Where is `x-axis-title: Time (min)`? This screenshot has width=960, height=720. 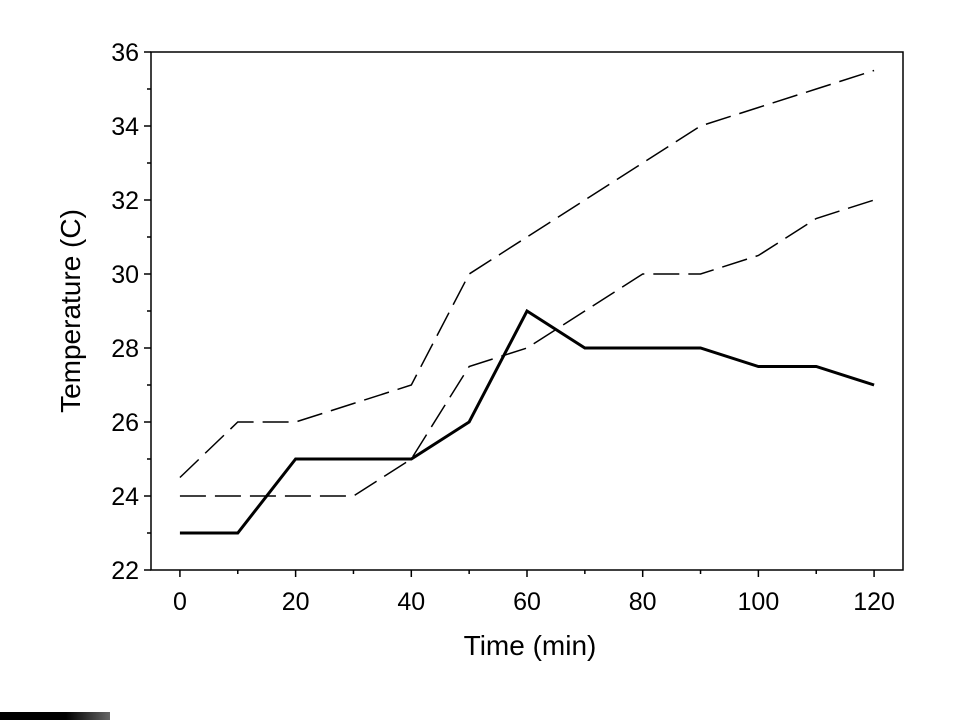 x-axis-title: Time (min) is located at coordinates (530, 645).